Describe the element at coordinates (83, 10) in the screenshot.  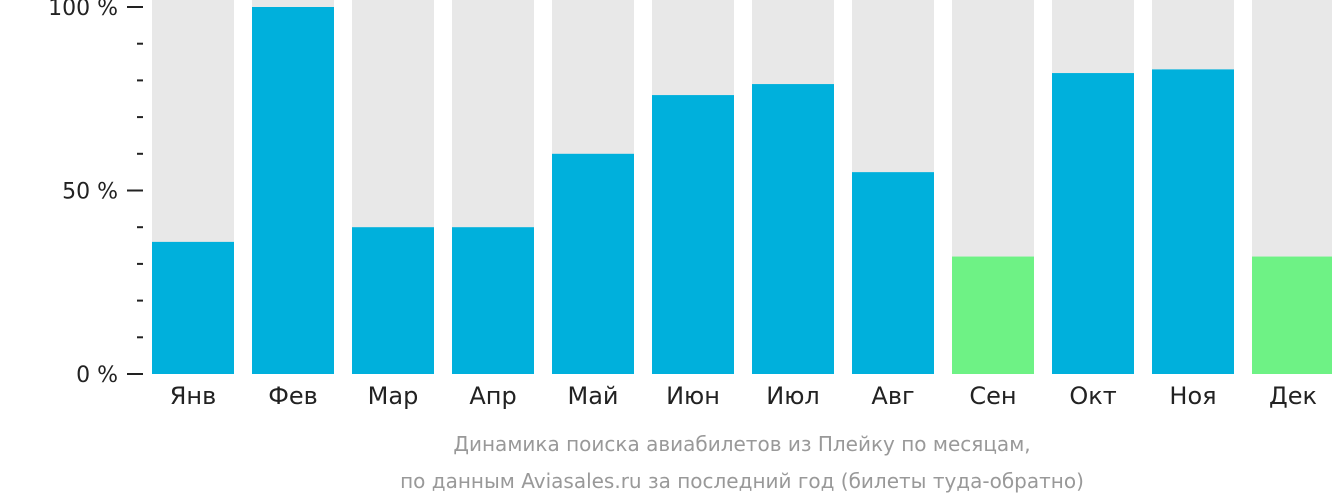
I see `y-tick-label: 100 %` at that location.